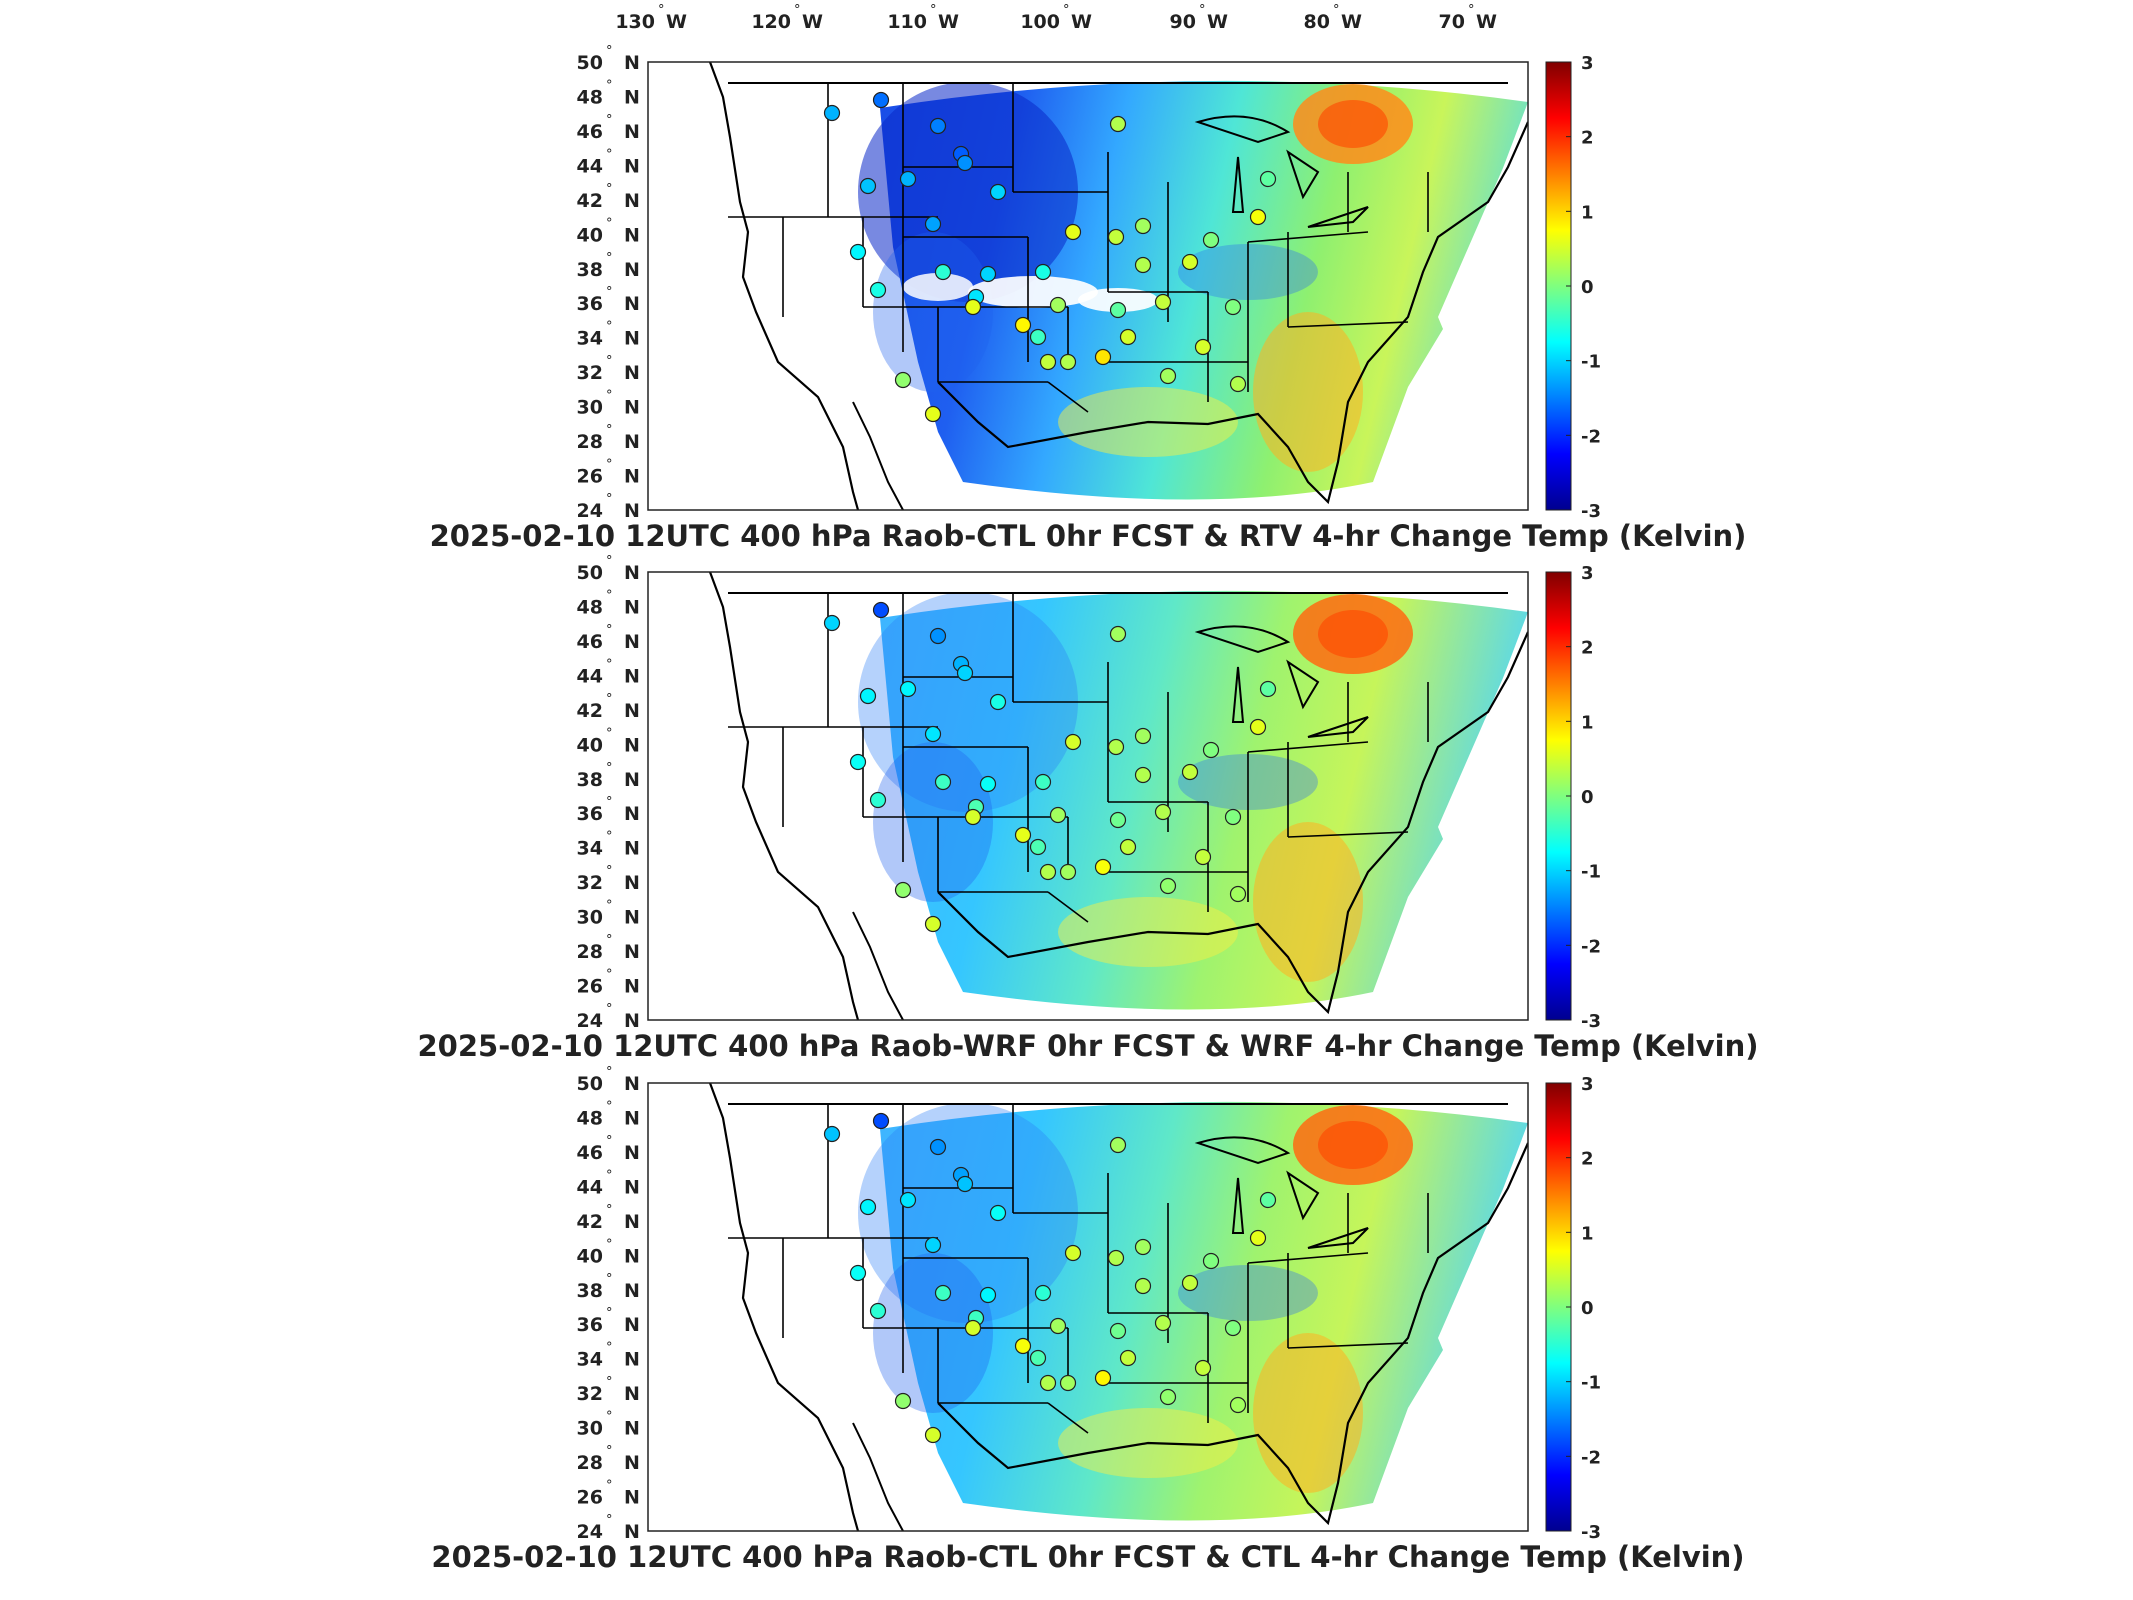  Describe the element at coordinates (590, 573) in the screenshot. I see `lat-tick-label: 50` at that location.